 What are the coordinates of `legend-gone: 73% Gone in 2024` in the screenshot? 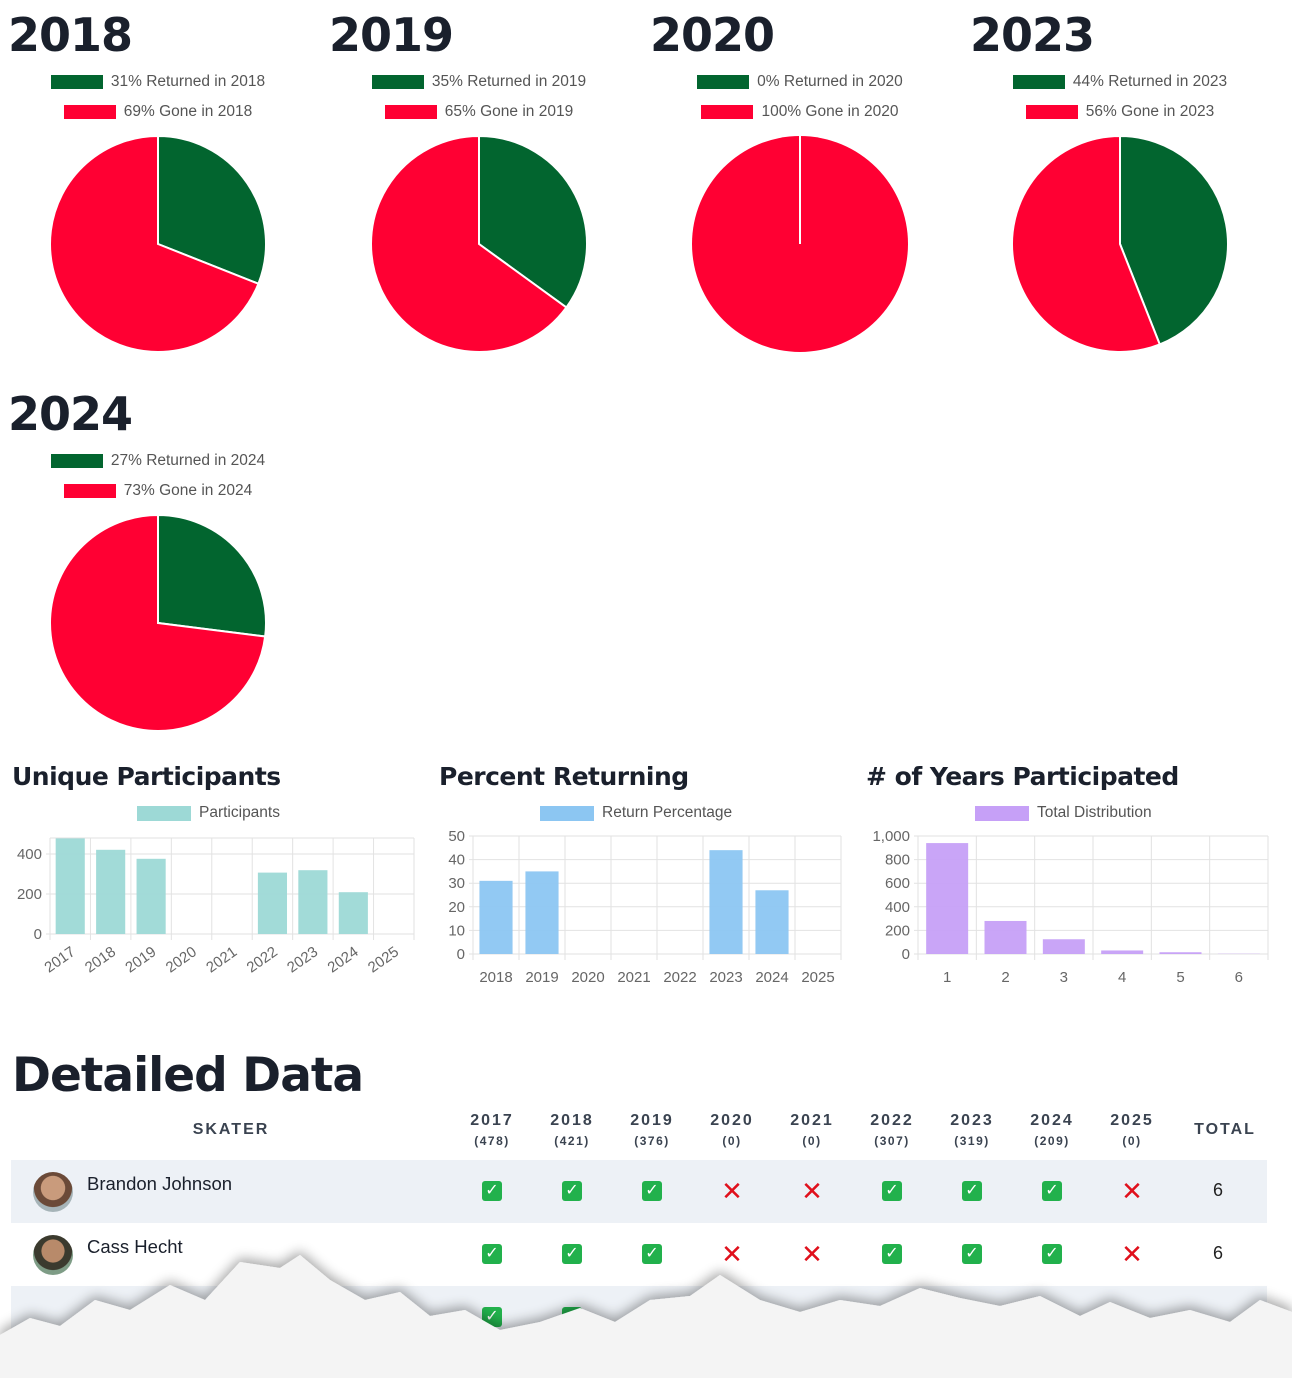 It's located at (158, 491).